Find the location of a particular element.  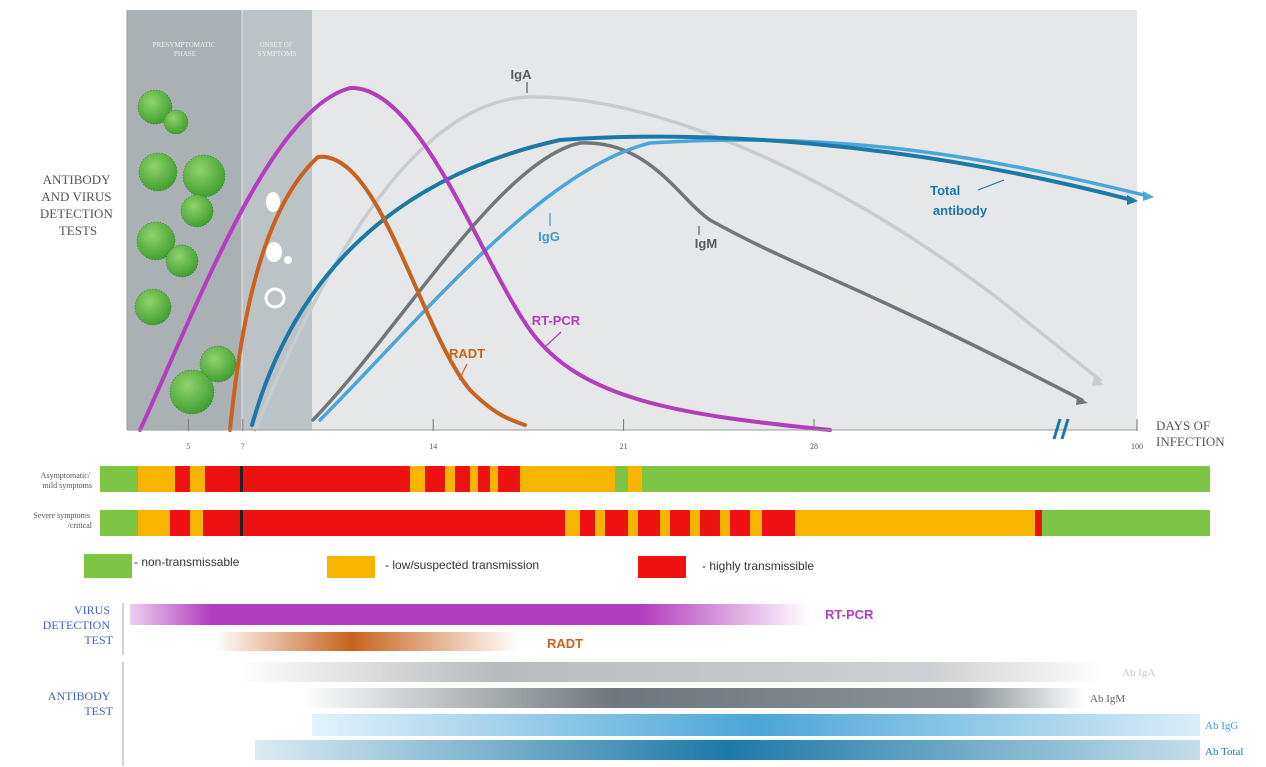

legend-label-orange: - low/suspected transmission is located at coordinates (462, 565).